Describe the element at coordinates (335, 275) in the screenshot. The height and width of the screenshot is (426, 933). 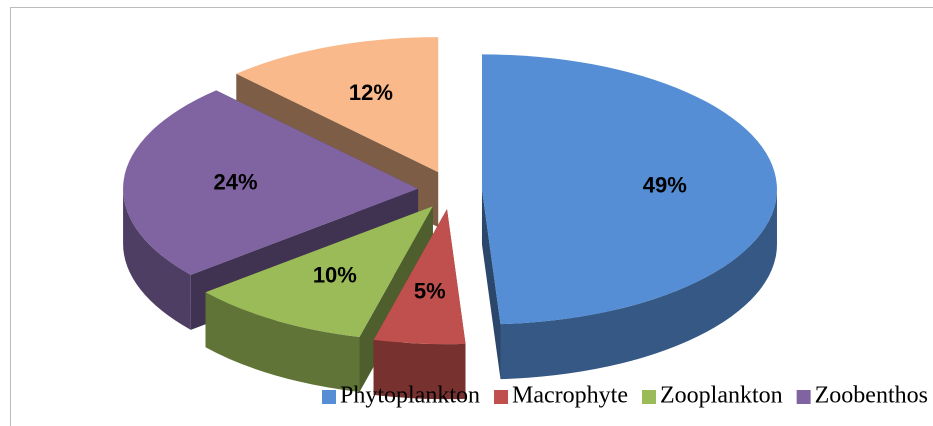
I see `data-label: 10%` at that location.